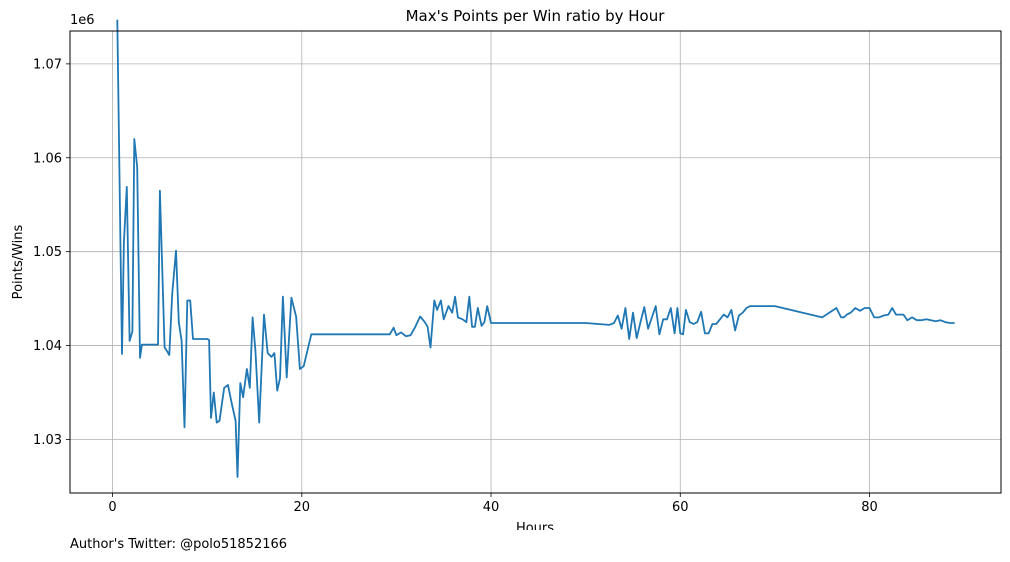  I want to click on x-tick-label: 40, so click(491, 507).